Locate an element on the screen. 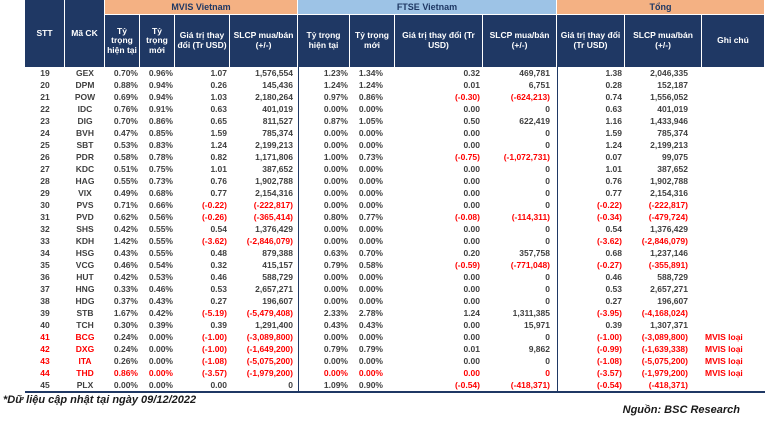  stt-cell: 44 is located at coordinates (45, 373).